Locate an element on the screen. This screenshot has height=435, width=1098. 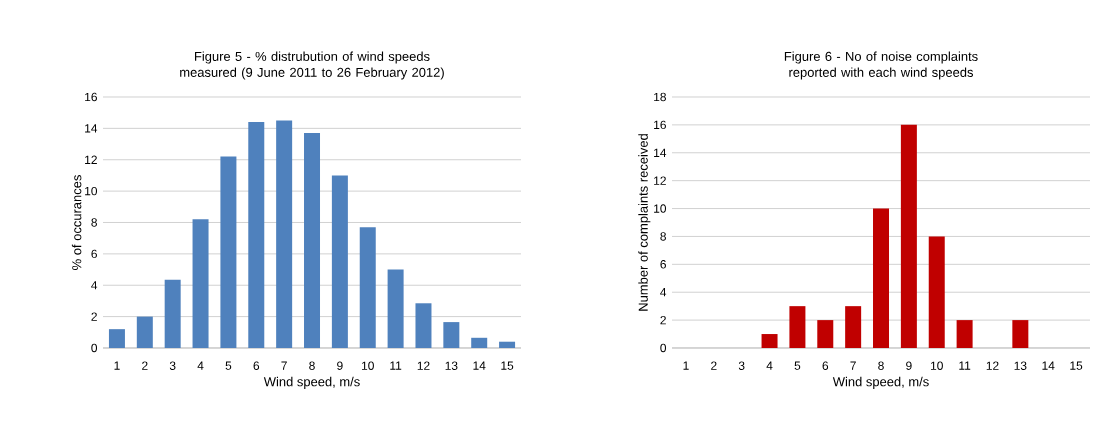
y-tick-label: 18 is located at coordinates (660, 97).